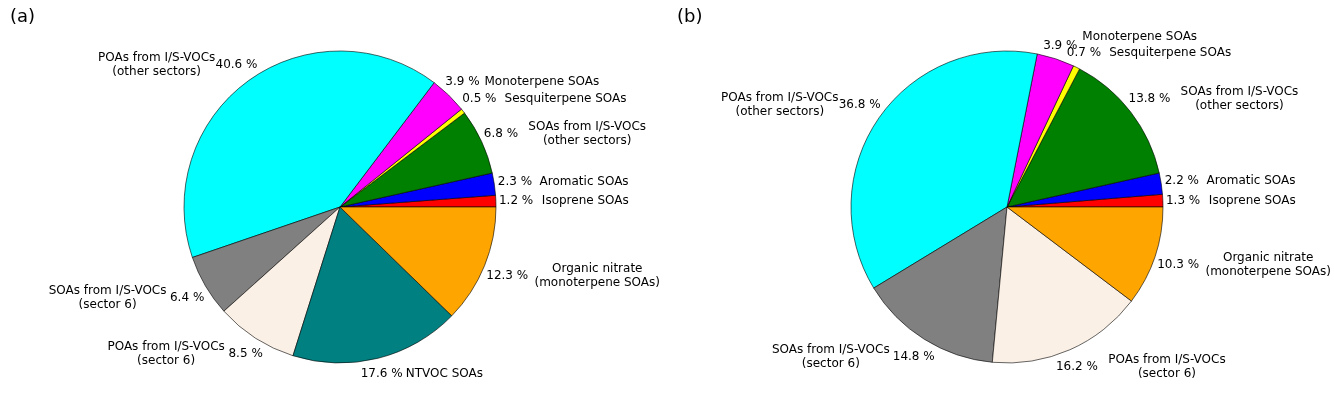 Image resolution: width=1334 pixels, height=412 pixels. I want to click on data-label: 10.3 %, so click(1178, 264).